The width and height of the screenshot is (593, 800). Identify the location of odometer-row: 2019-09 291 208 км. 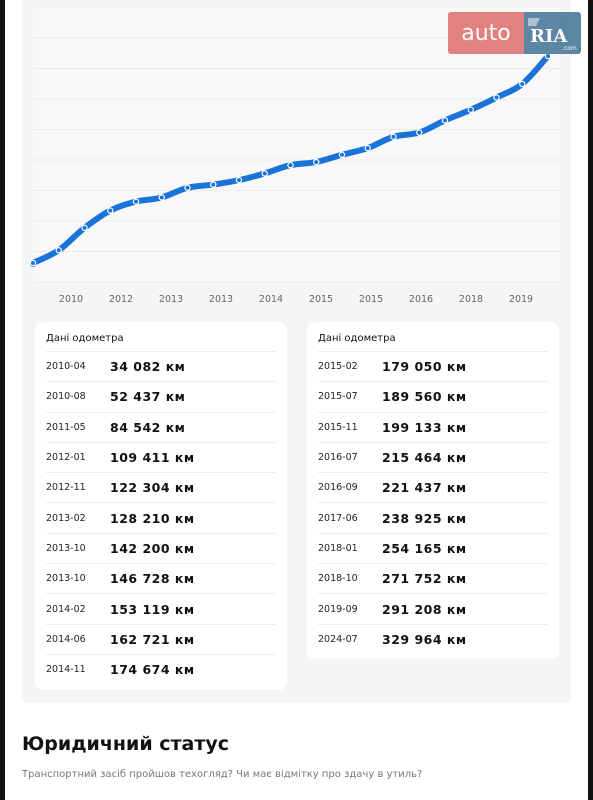
(433, 608).